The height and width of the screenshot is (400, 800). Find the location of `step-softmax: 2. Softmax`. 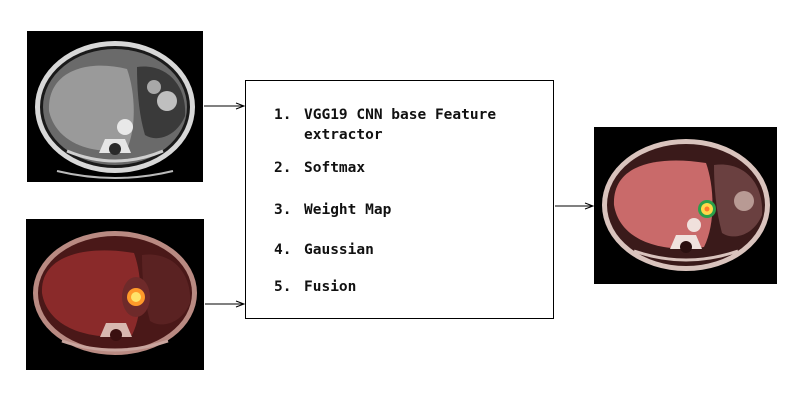

step-softmax: 2. Softmax is located at coordinates (319, 168).